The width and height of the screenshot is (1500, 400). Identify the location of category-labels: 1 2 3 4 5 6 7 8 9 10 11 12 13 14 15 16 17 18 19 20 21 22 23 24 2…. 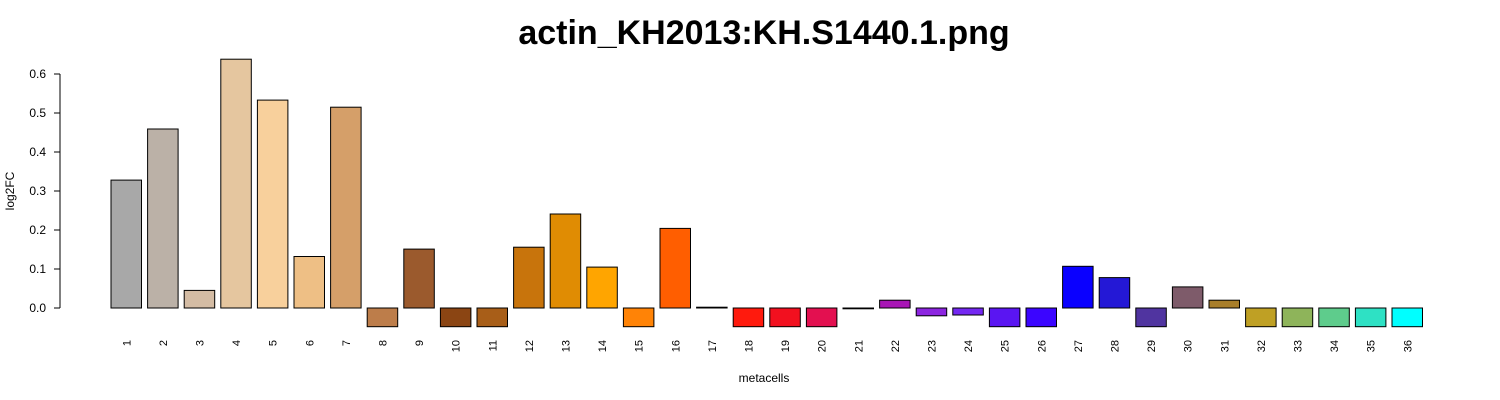
(767, 346).